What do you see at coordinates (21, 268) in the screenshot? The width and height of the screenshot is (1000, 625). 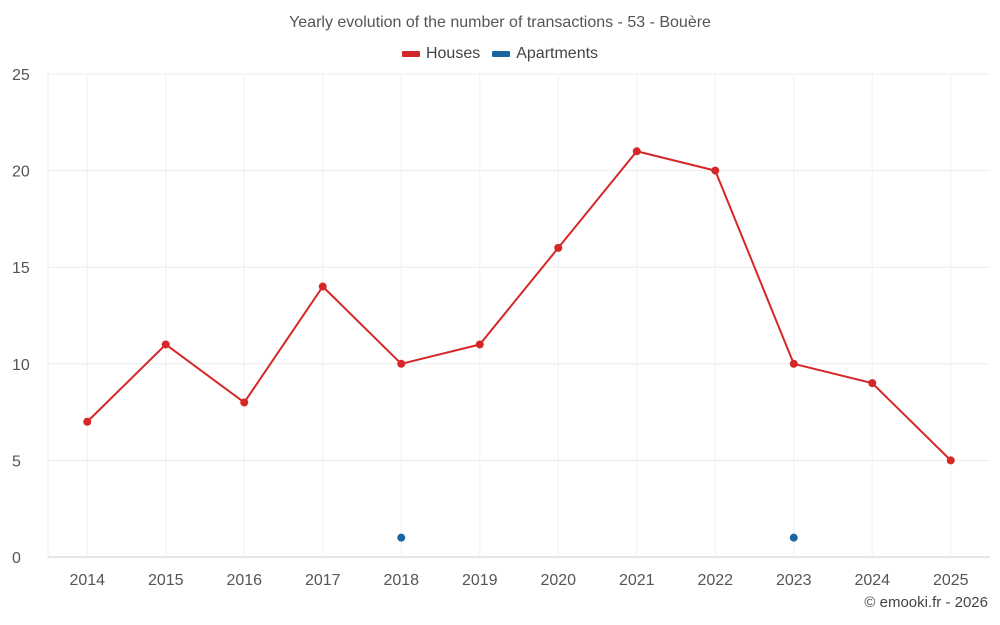 I see `y-tick-label: 15` at bounding box center [21, 268].